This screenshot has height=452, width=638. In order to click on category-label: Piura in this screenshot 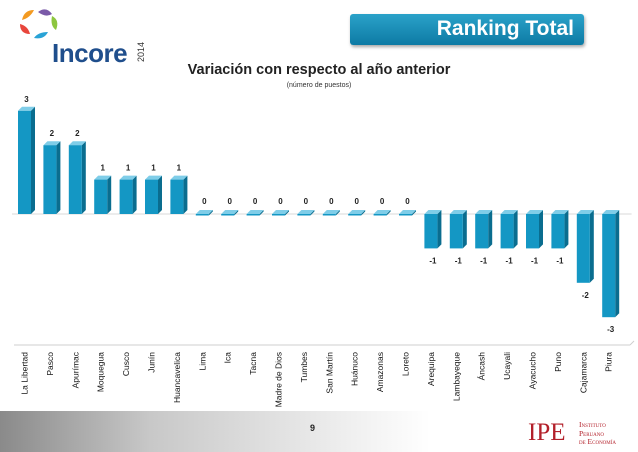, I will do `click(609, 362)`.